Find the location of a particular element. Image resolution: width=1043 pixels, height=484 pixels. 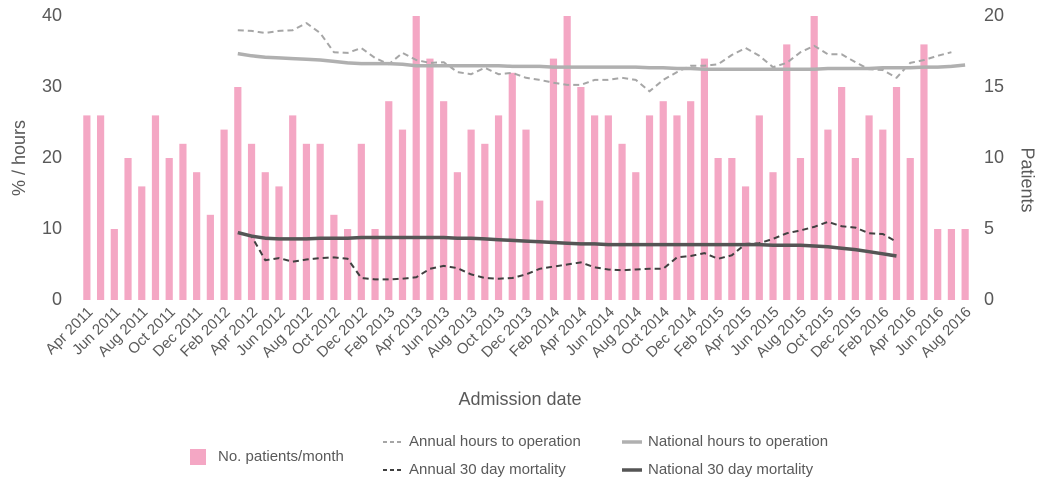

legend-label: No. patients/month is located at coordinates (281, 456).